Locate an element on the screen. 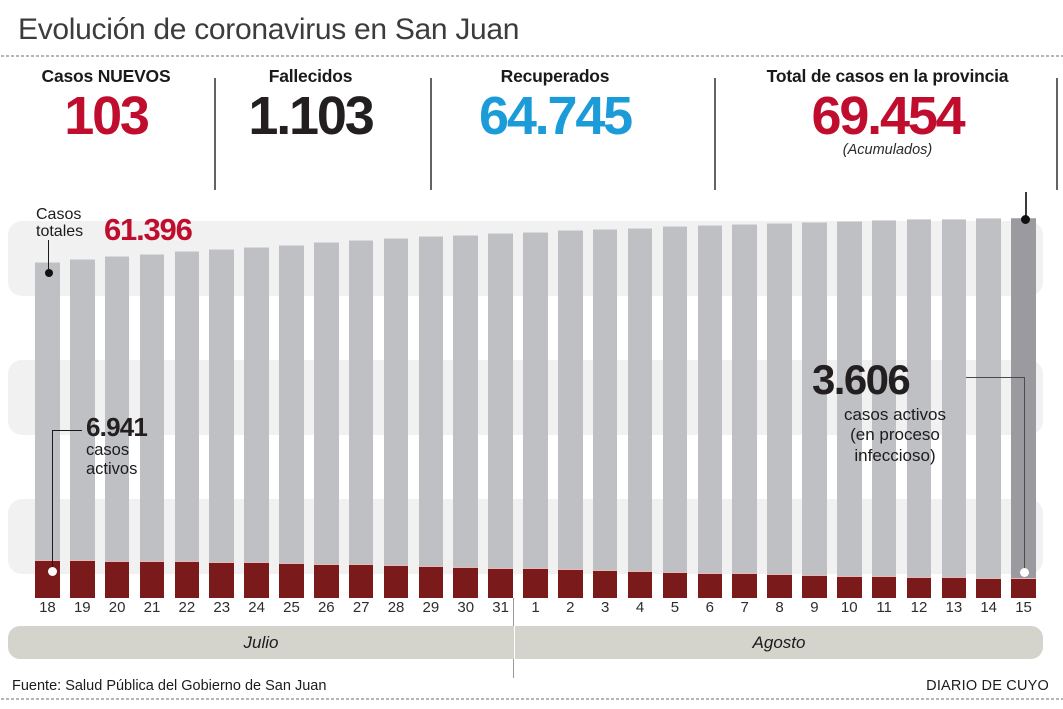 The height and width of the screenshot is (709, 1063). day-label: 31 is located at coordinates (500, 607).